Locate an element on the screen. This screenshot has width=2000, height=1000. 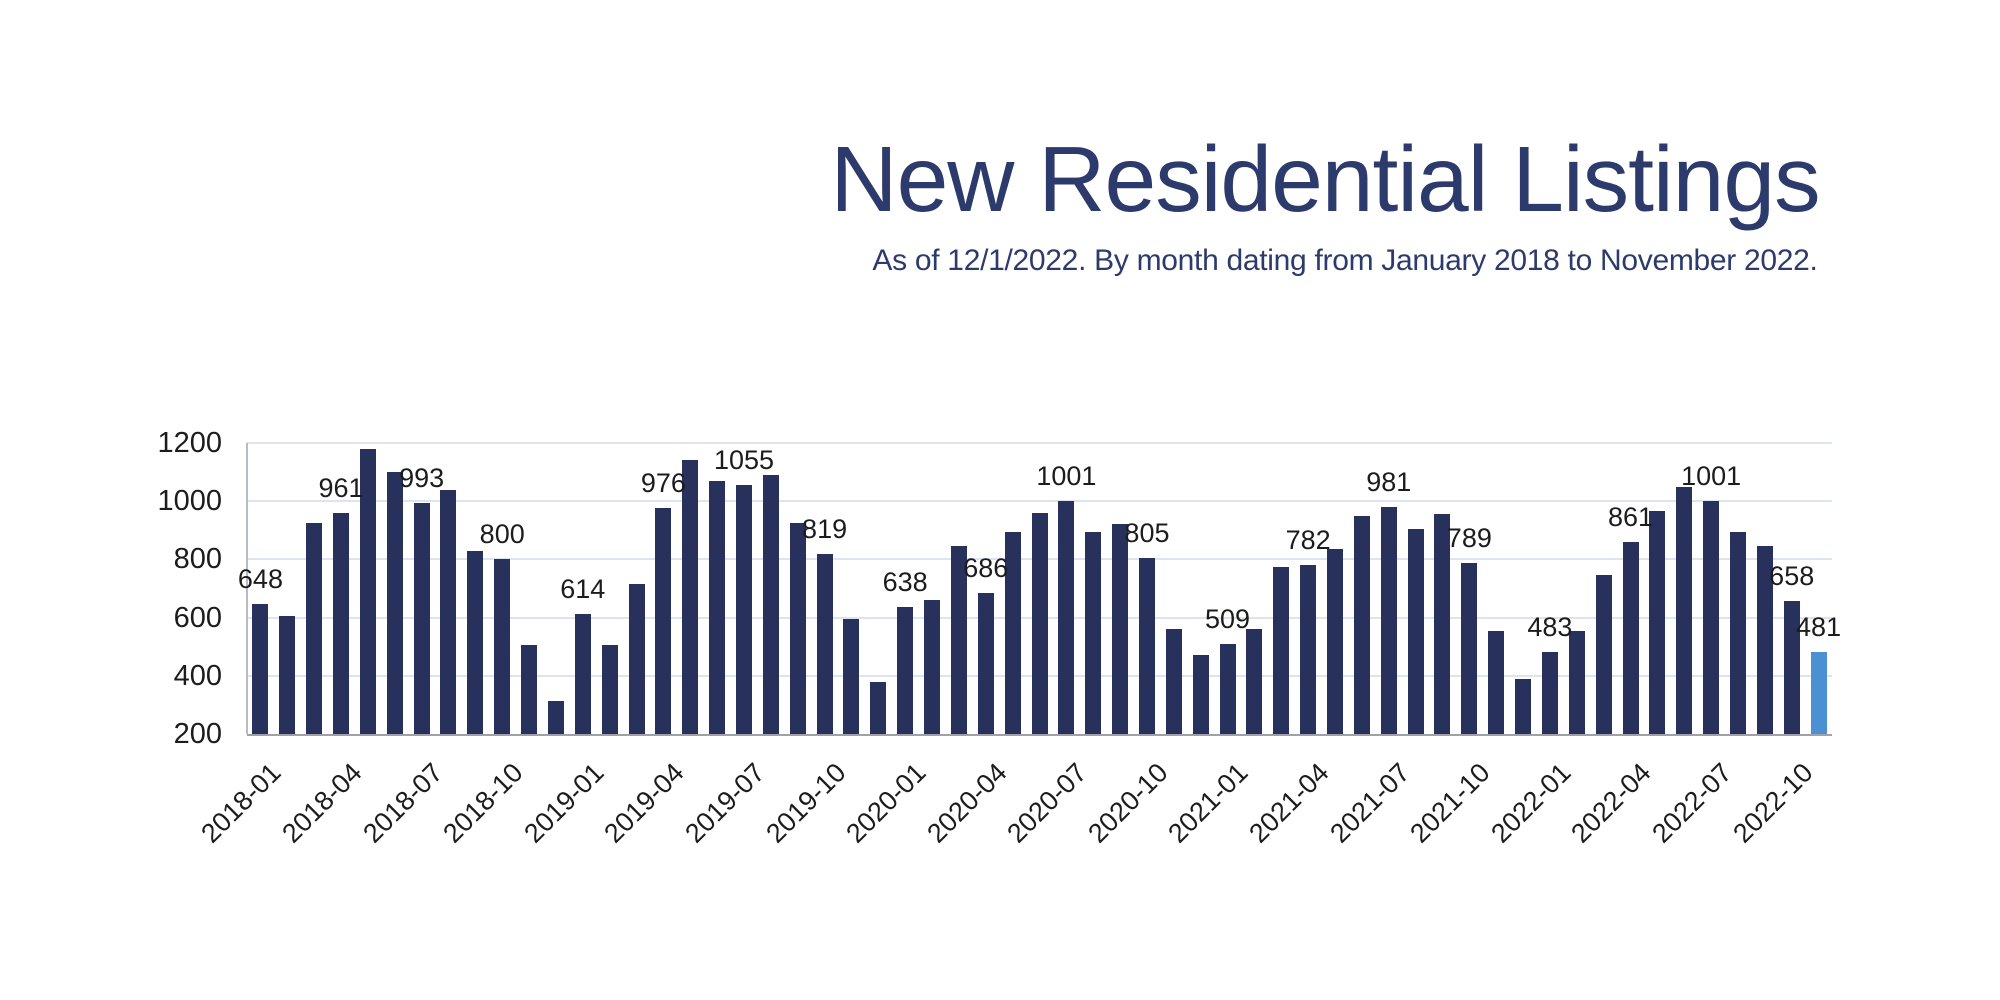
x-tick-label: 2018-10 is located at coordinates (483, 803).